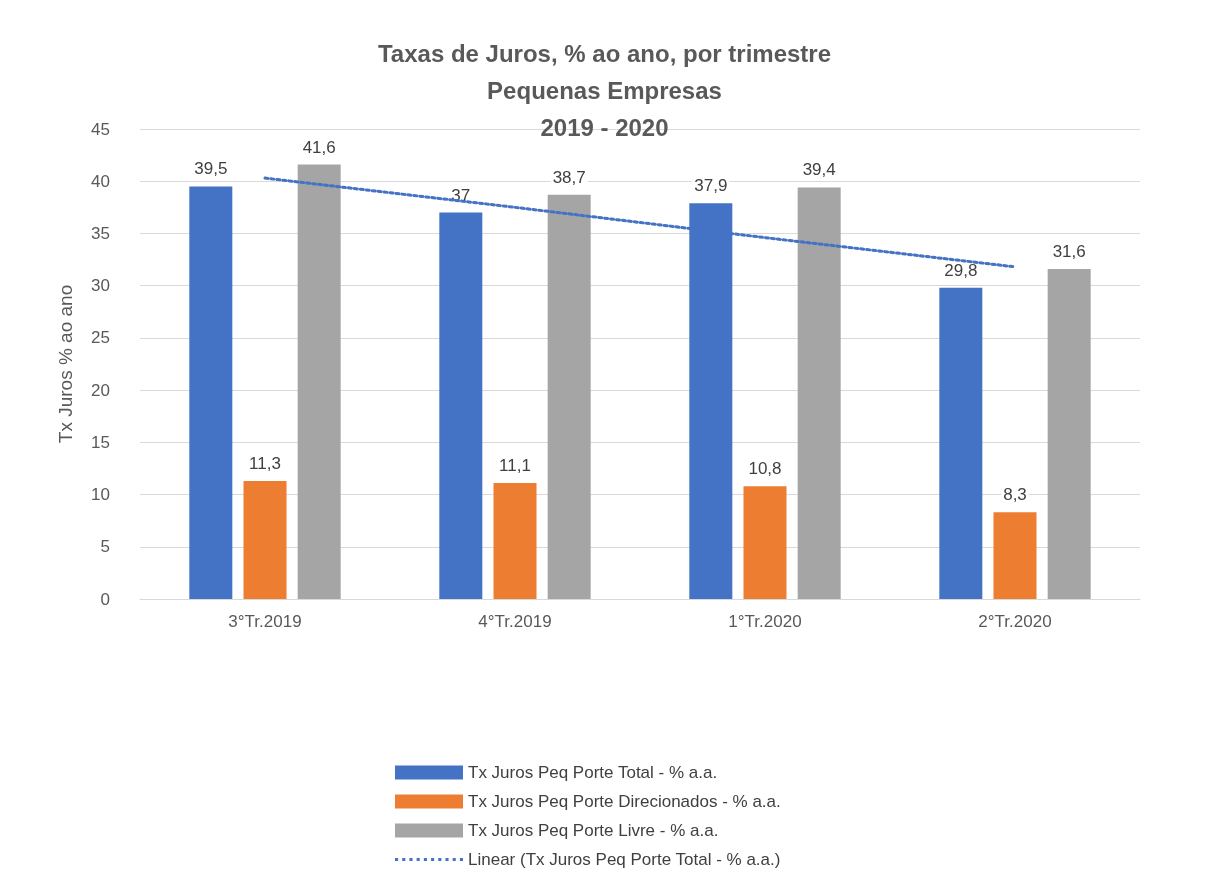 The width and height of the screenshot is (1209, 878). I want to click on legend-label: Tx Juros Peq Porte Total - % a.a., so click(593, 772).